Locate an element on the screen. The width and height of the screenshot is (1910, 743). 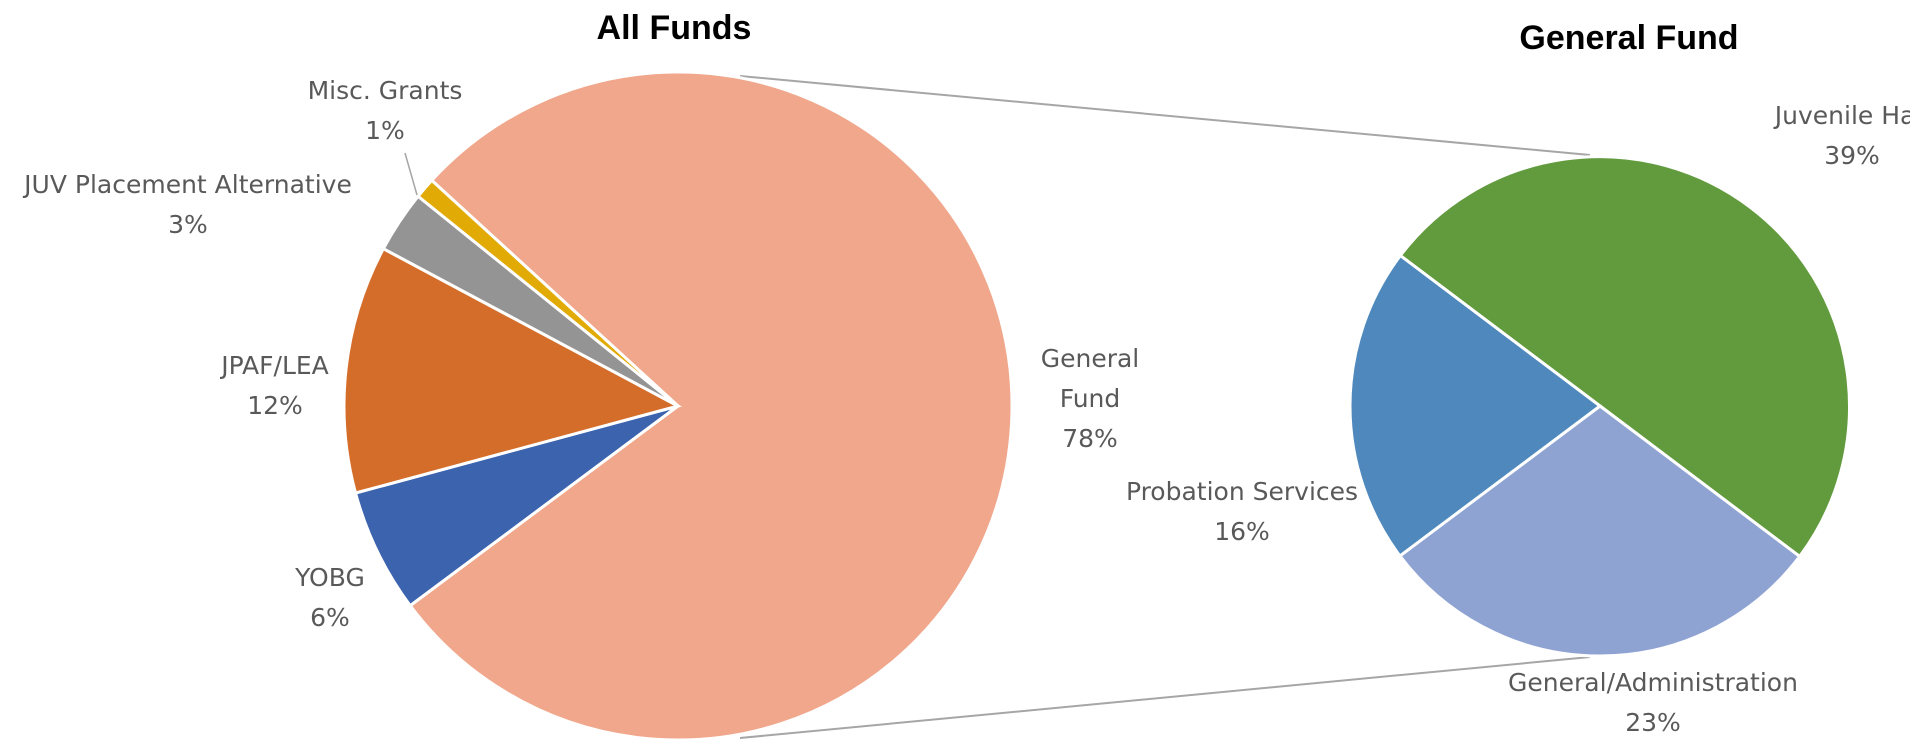
data-label-general-administration: General/Administration 23% is located at coordinates (1653, 702).